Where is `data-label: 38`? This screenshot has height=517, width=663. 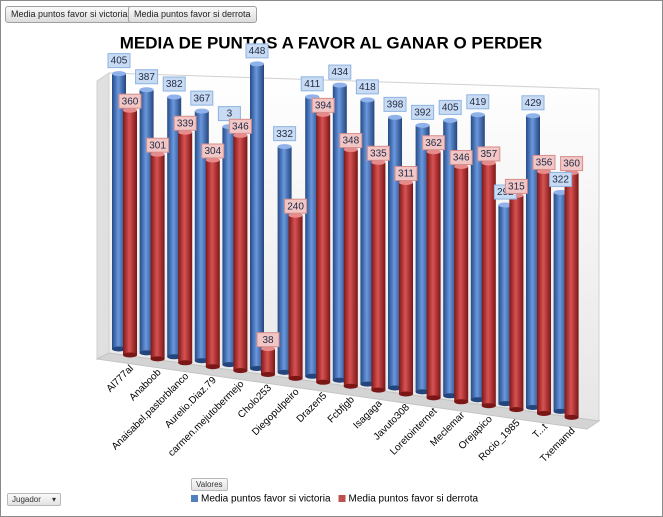 data-label: 38 is located at coordinates (268, 340).